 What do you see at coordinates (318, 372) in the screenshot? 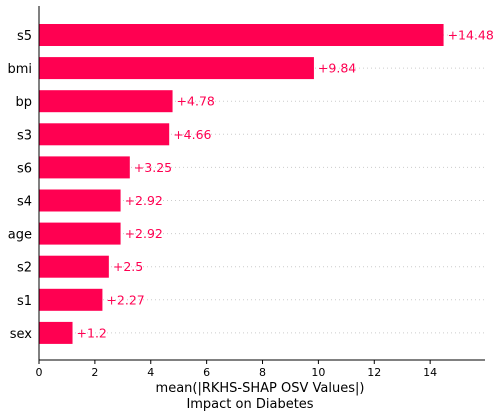
I see `x-tick-label: 10` at bounding box center [318, 372].